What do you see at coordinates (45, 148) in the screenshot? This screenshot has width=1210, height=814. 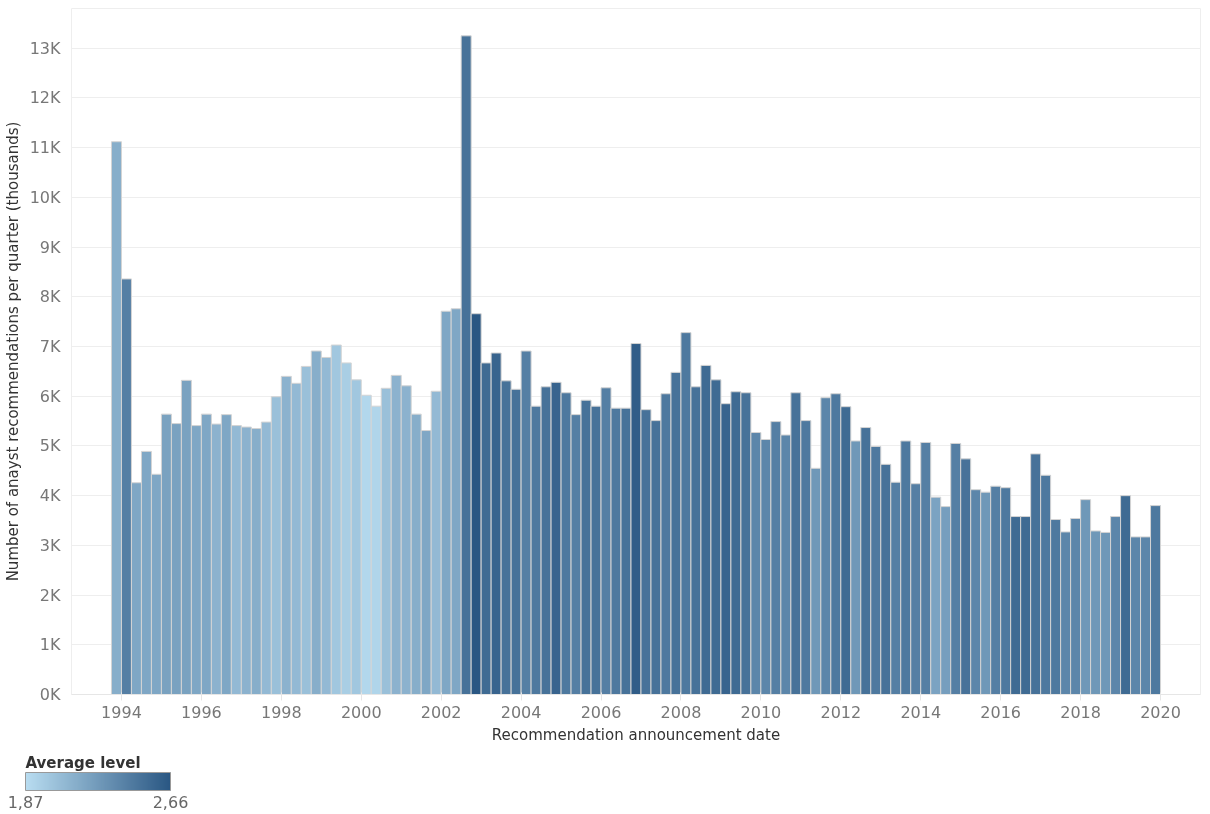 I see `y-tick-label: 11K` at bounding box center [45, 148].